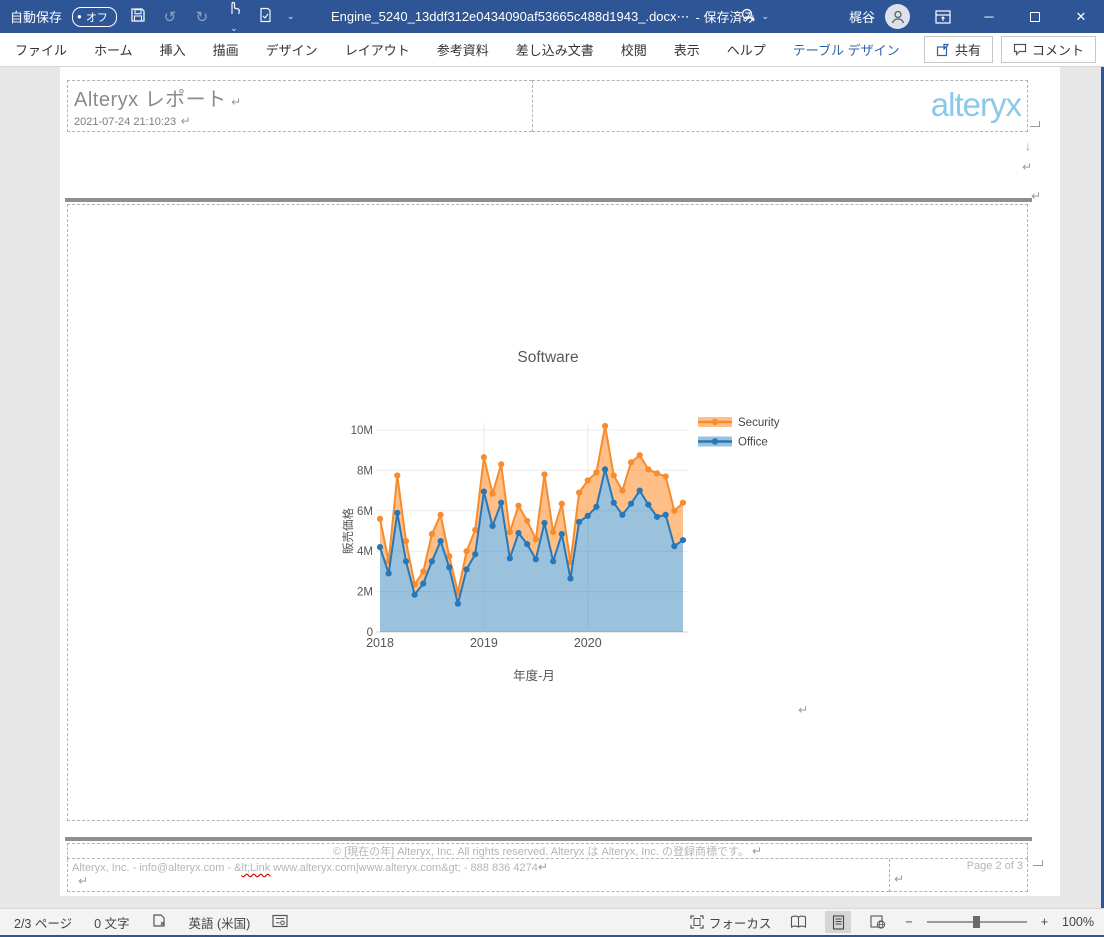  What do you see at coordinates (909, 922) in the screenshot?
I see `zoom-out-button: −` at bounding box center [909, 922].